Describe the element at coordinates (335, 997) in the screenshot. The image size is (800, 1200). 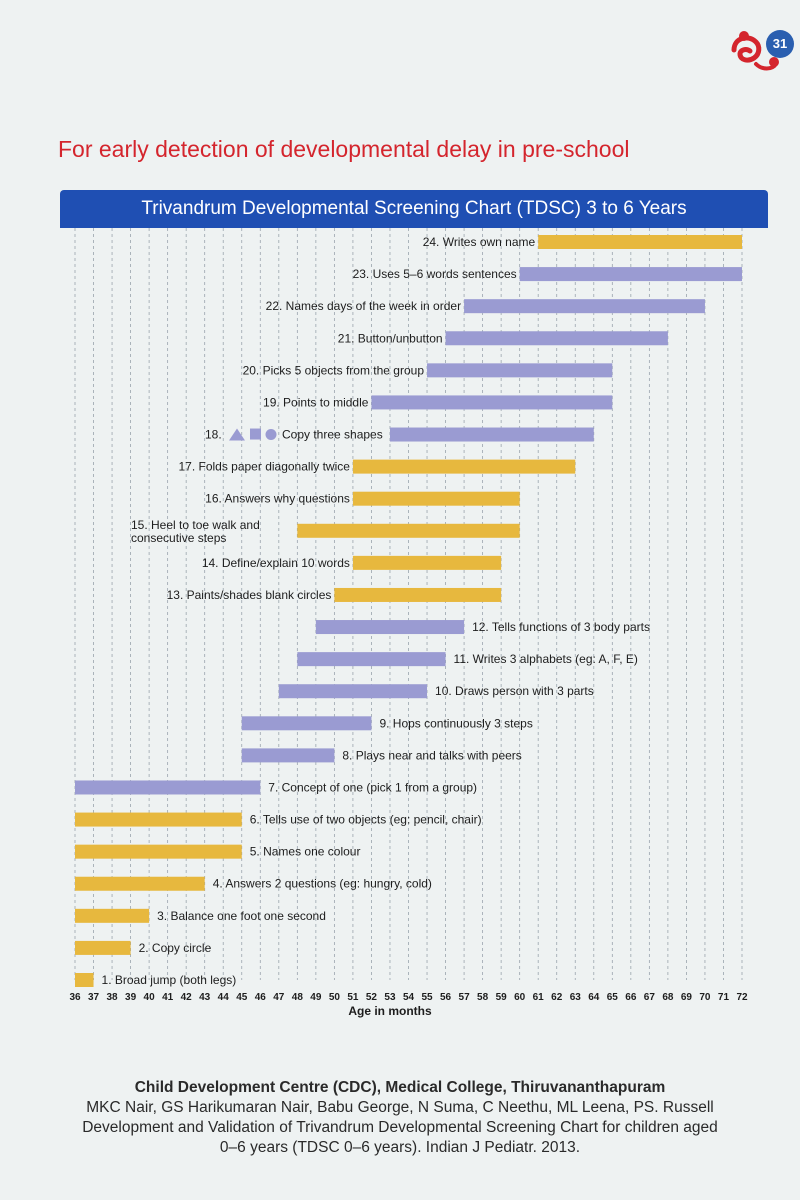
I see `x-tick-label: 50` at that location.